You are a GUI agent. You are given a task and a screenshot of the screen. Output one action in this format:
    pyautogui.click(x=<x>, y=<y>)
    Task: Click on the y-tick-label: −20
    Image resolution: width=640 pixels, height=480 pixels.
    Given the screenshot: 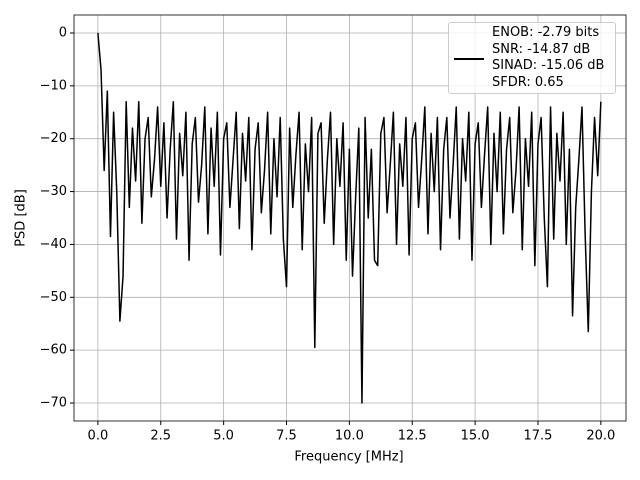 What is the action you would take?
    pyautogui.click(x=53, y=138)
    